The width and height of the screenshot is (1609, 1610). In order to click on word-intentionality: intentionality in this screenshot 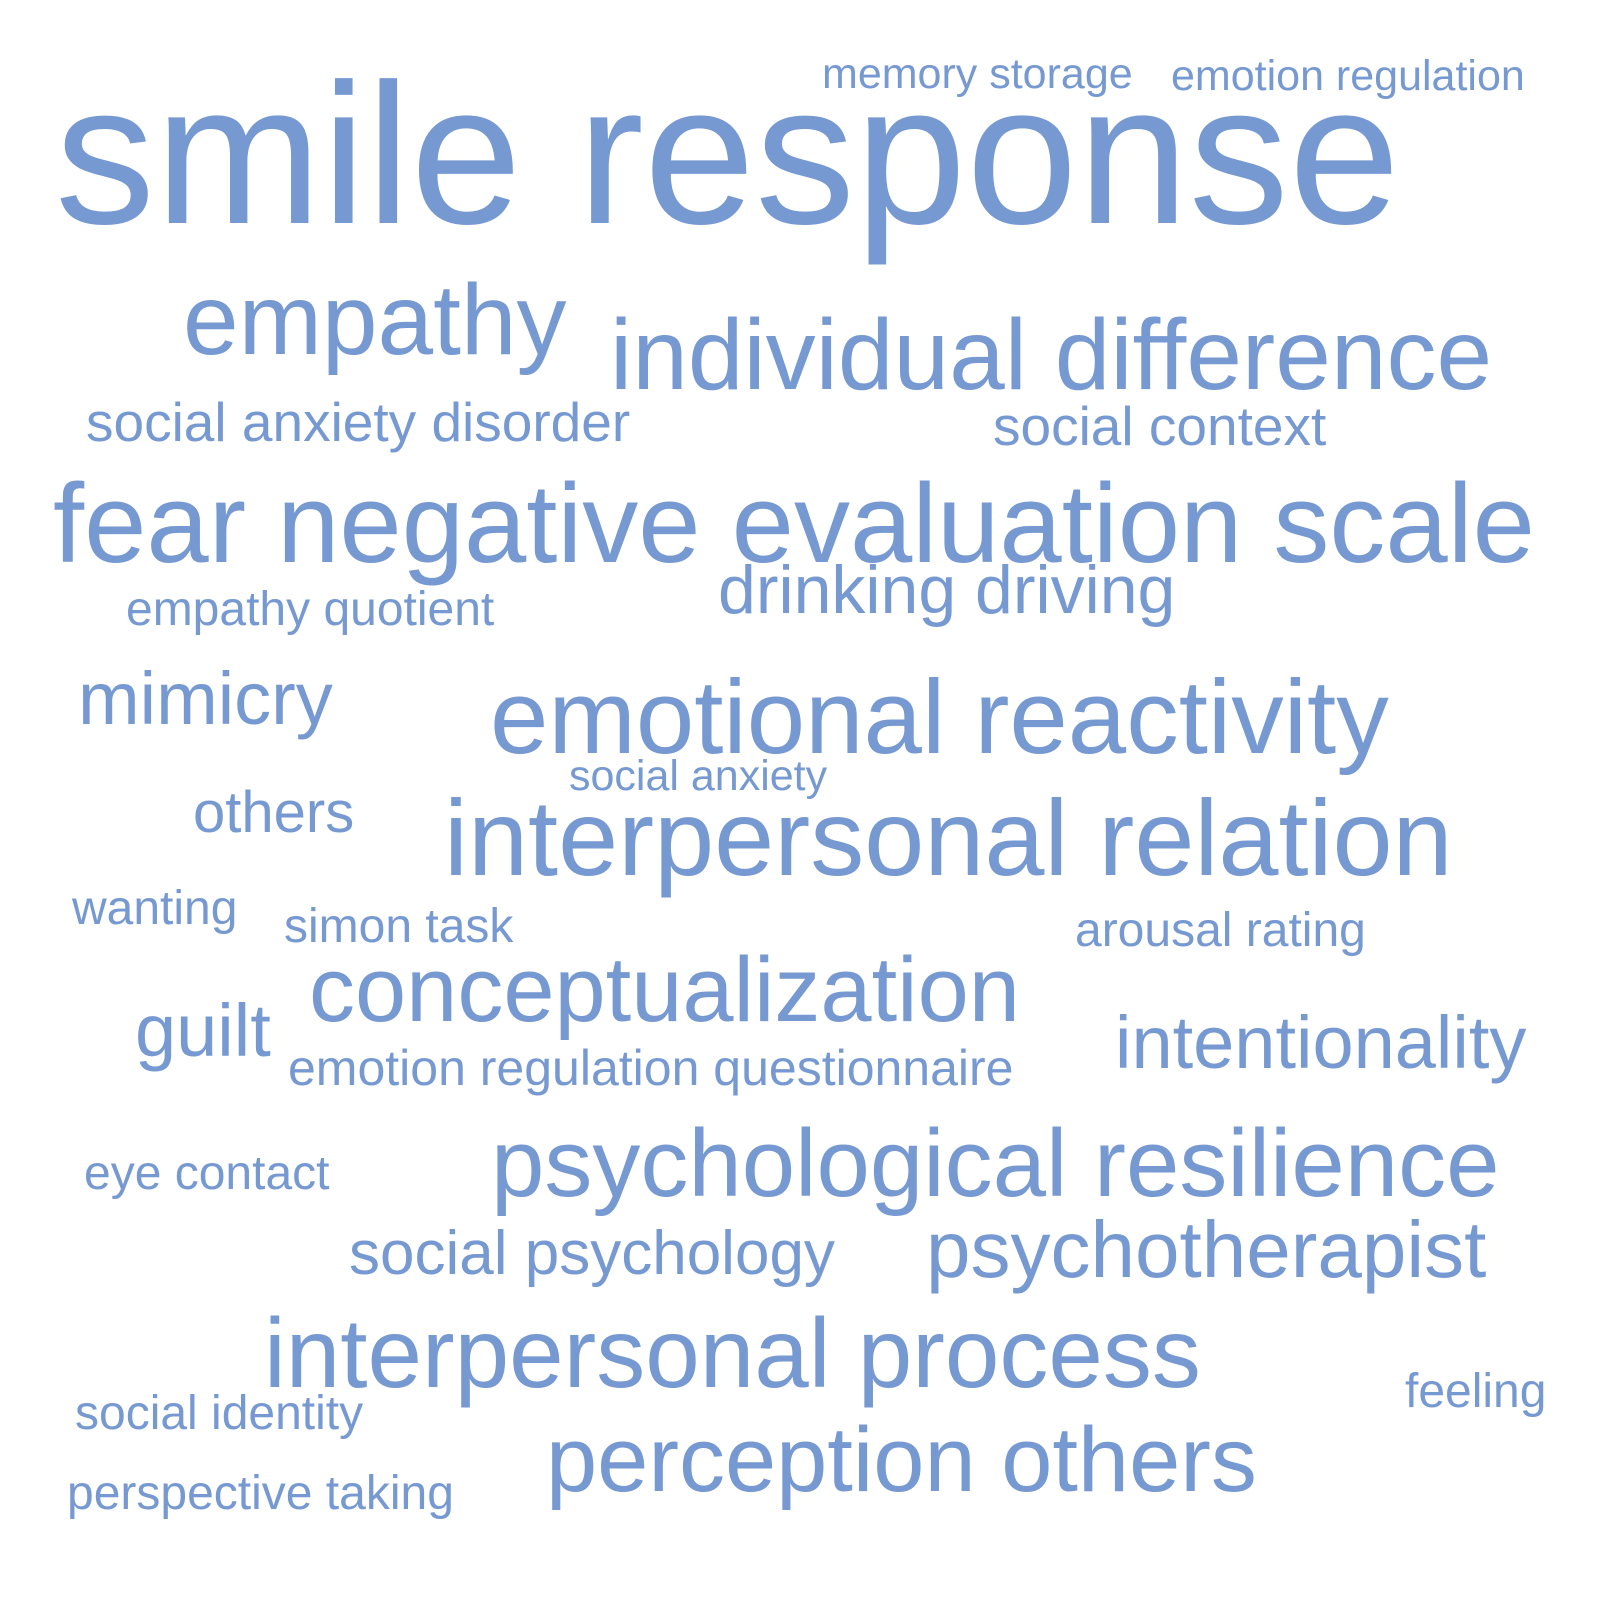, I will do `click(1321, 1042)`.